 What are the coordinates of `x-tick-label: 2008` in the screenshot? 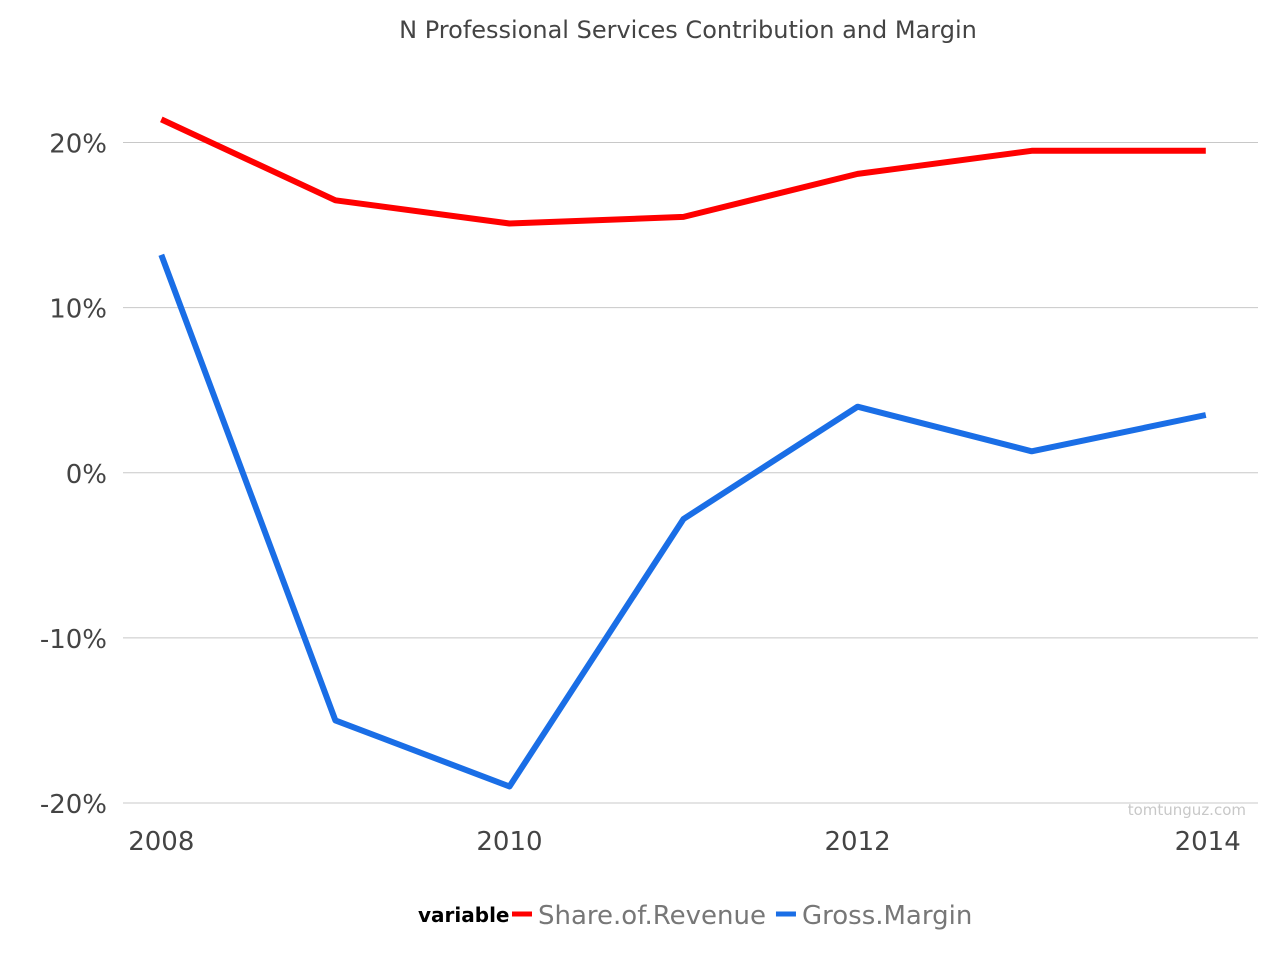 It's located at (161, 842).